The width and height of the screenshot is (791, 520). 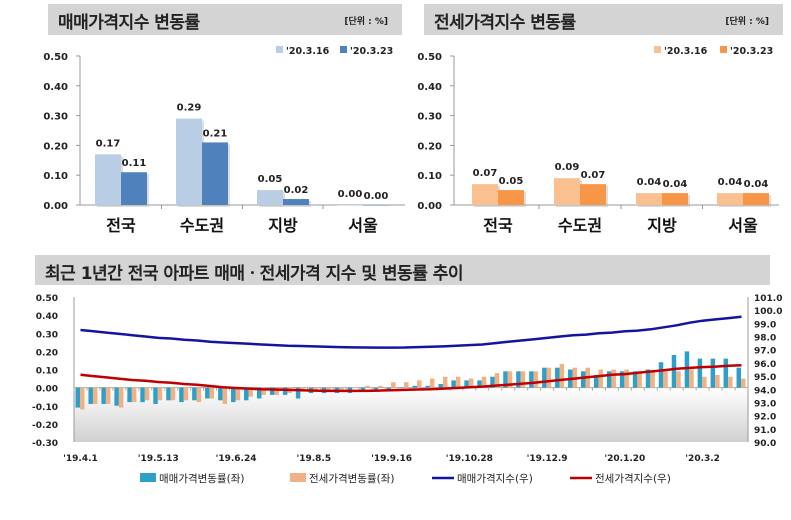 I want to click on jeonse-chart-header: 전세가격지수 변동률 [단위 : %], so click(x=603, y=19).